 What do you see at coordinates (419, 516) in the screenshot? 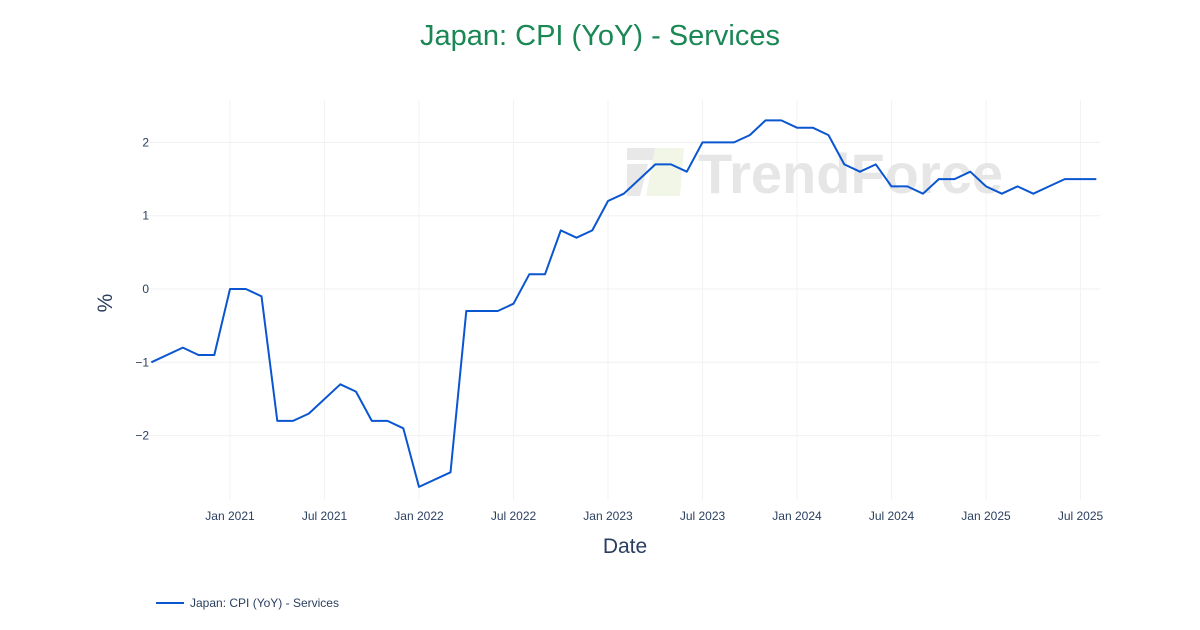
I see `x-tick-label: Jan 2022` at bounding box center [419, 516].